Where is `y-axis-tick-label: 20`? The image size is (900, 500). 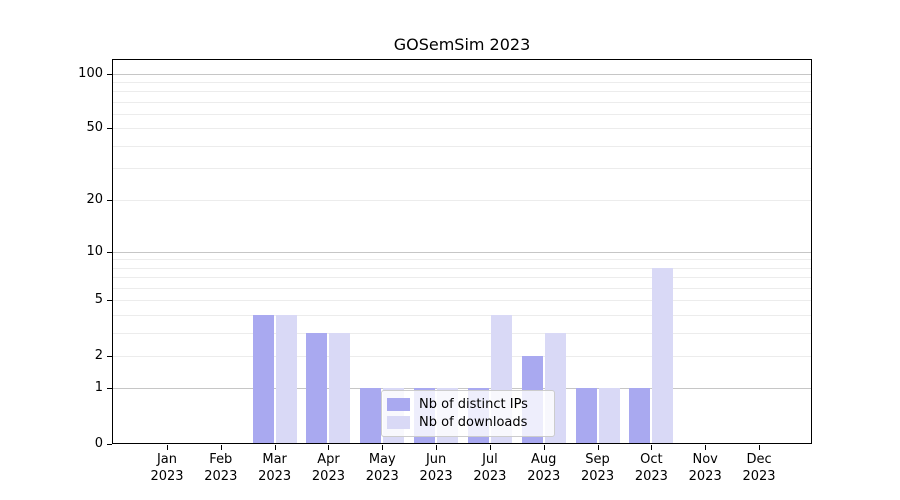
y-axis-tick-label: 20 is located at coordinates (94, 199).